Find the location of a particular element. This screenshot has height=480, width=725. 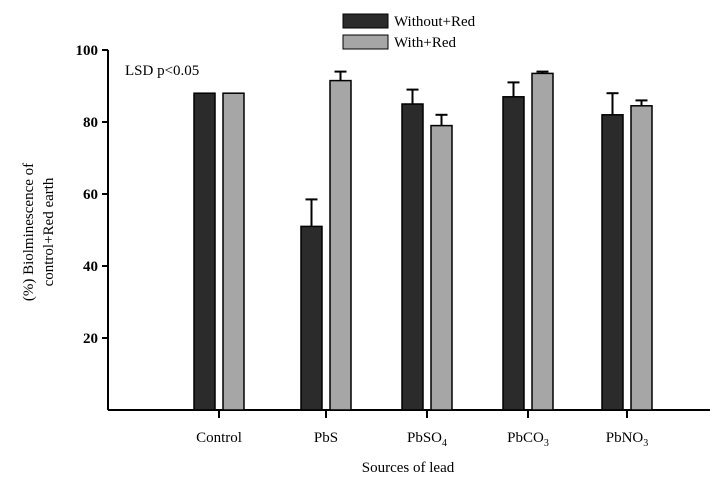

legend-label: With+Red is located at coordinates (425, 43).